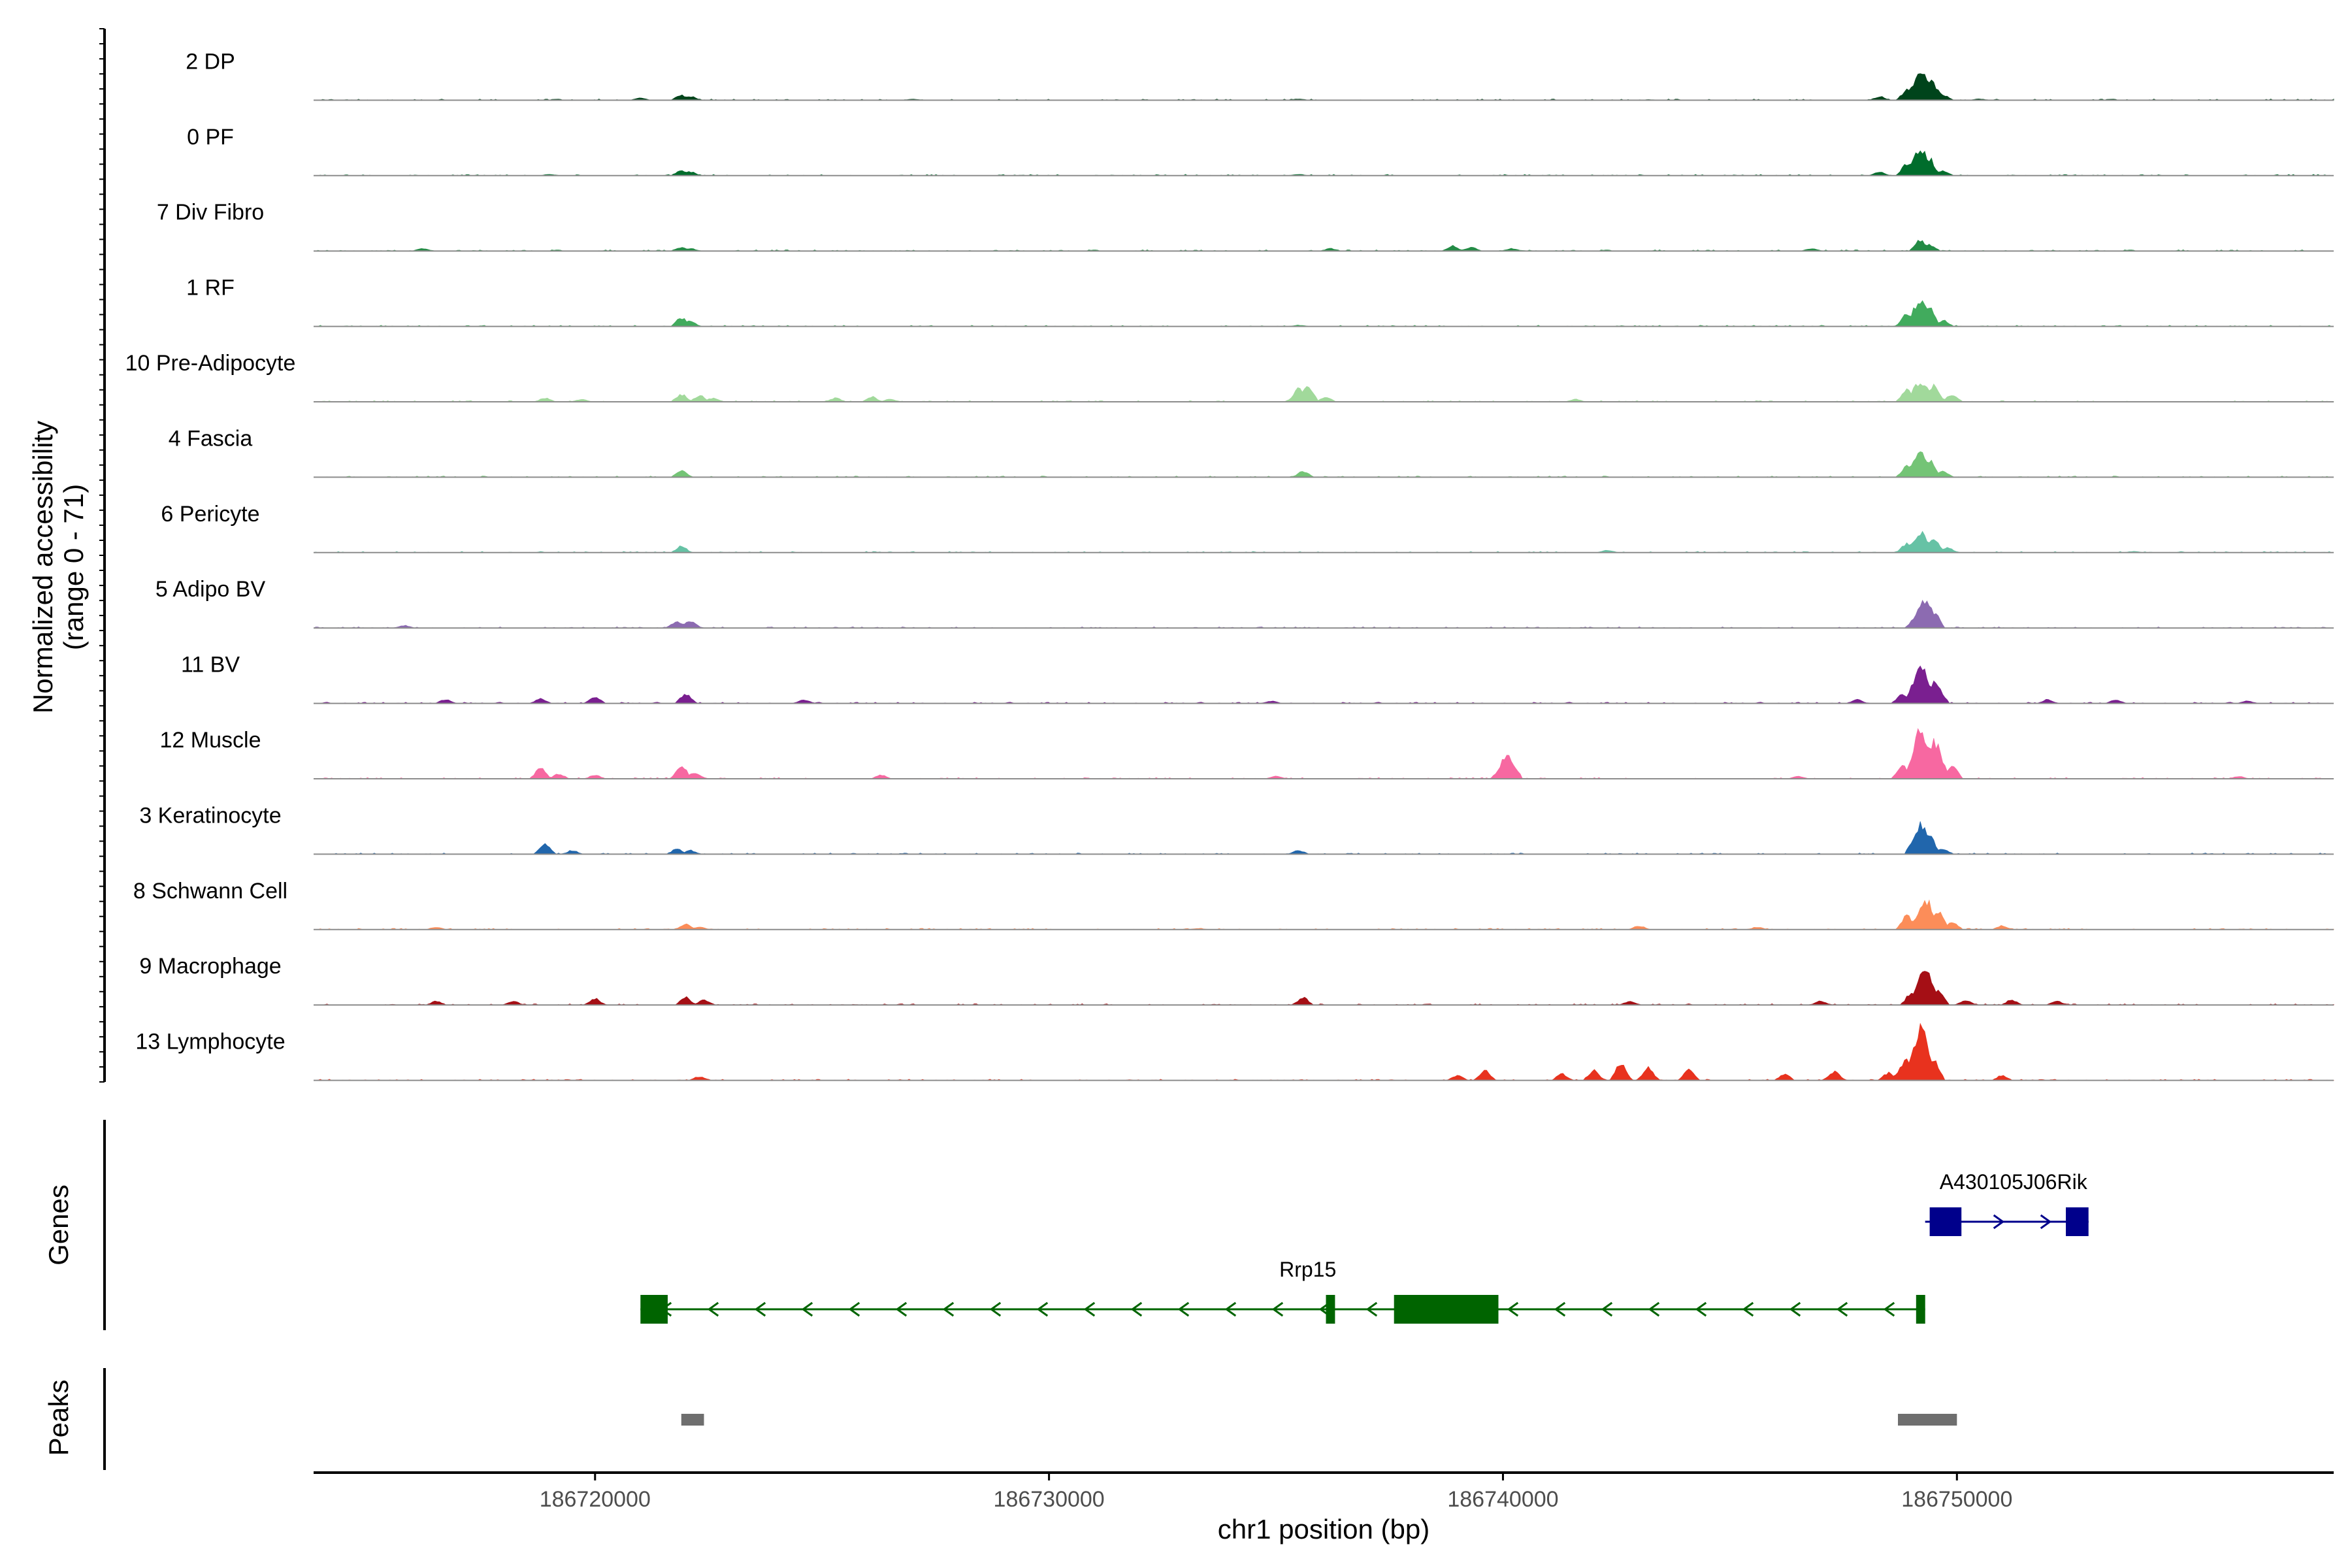 The height and width of the screenshot is (1568, 2352). I want to click on track-signal-3-keratinocyte, so click(1324, 838).